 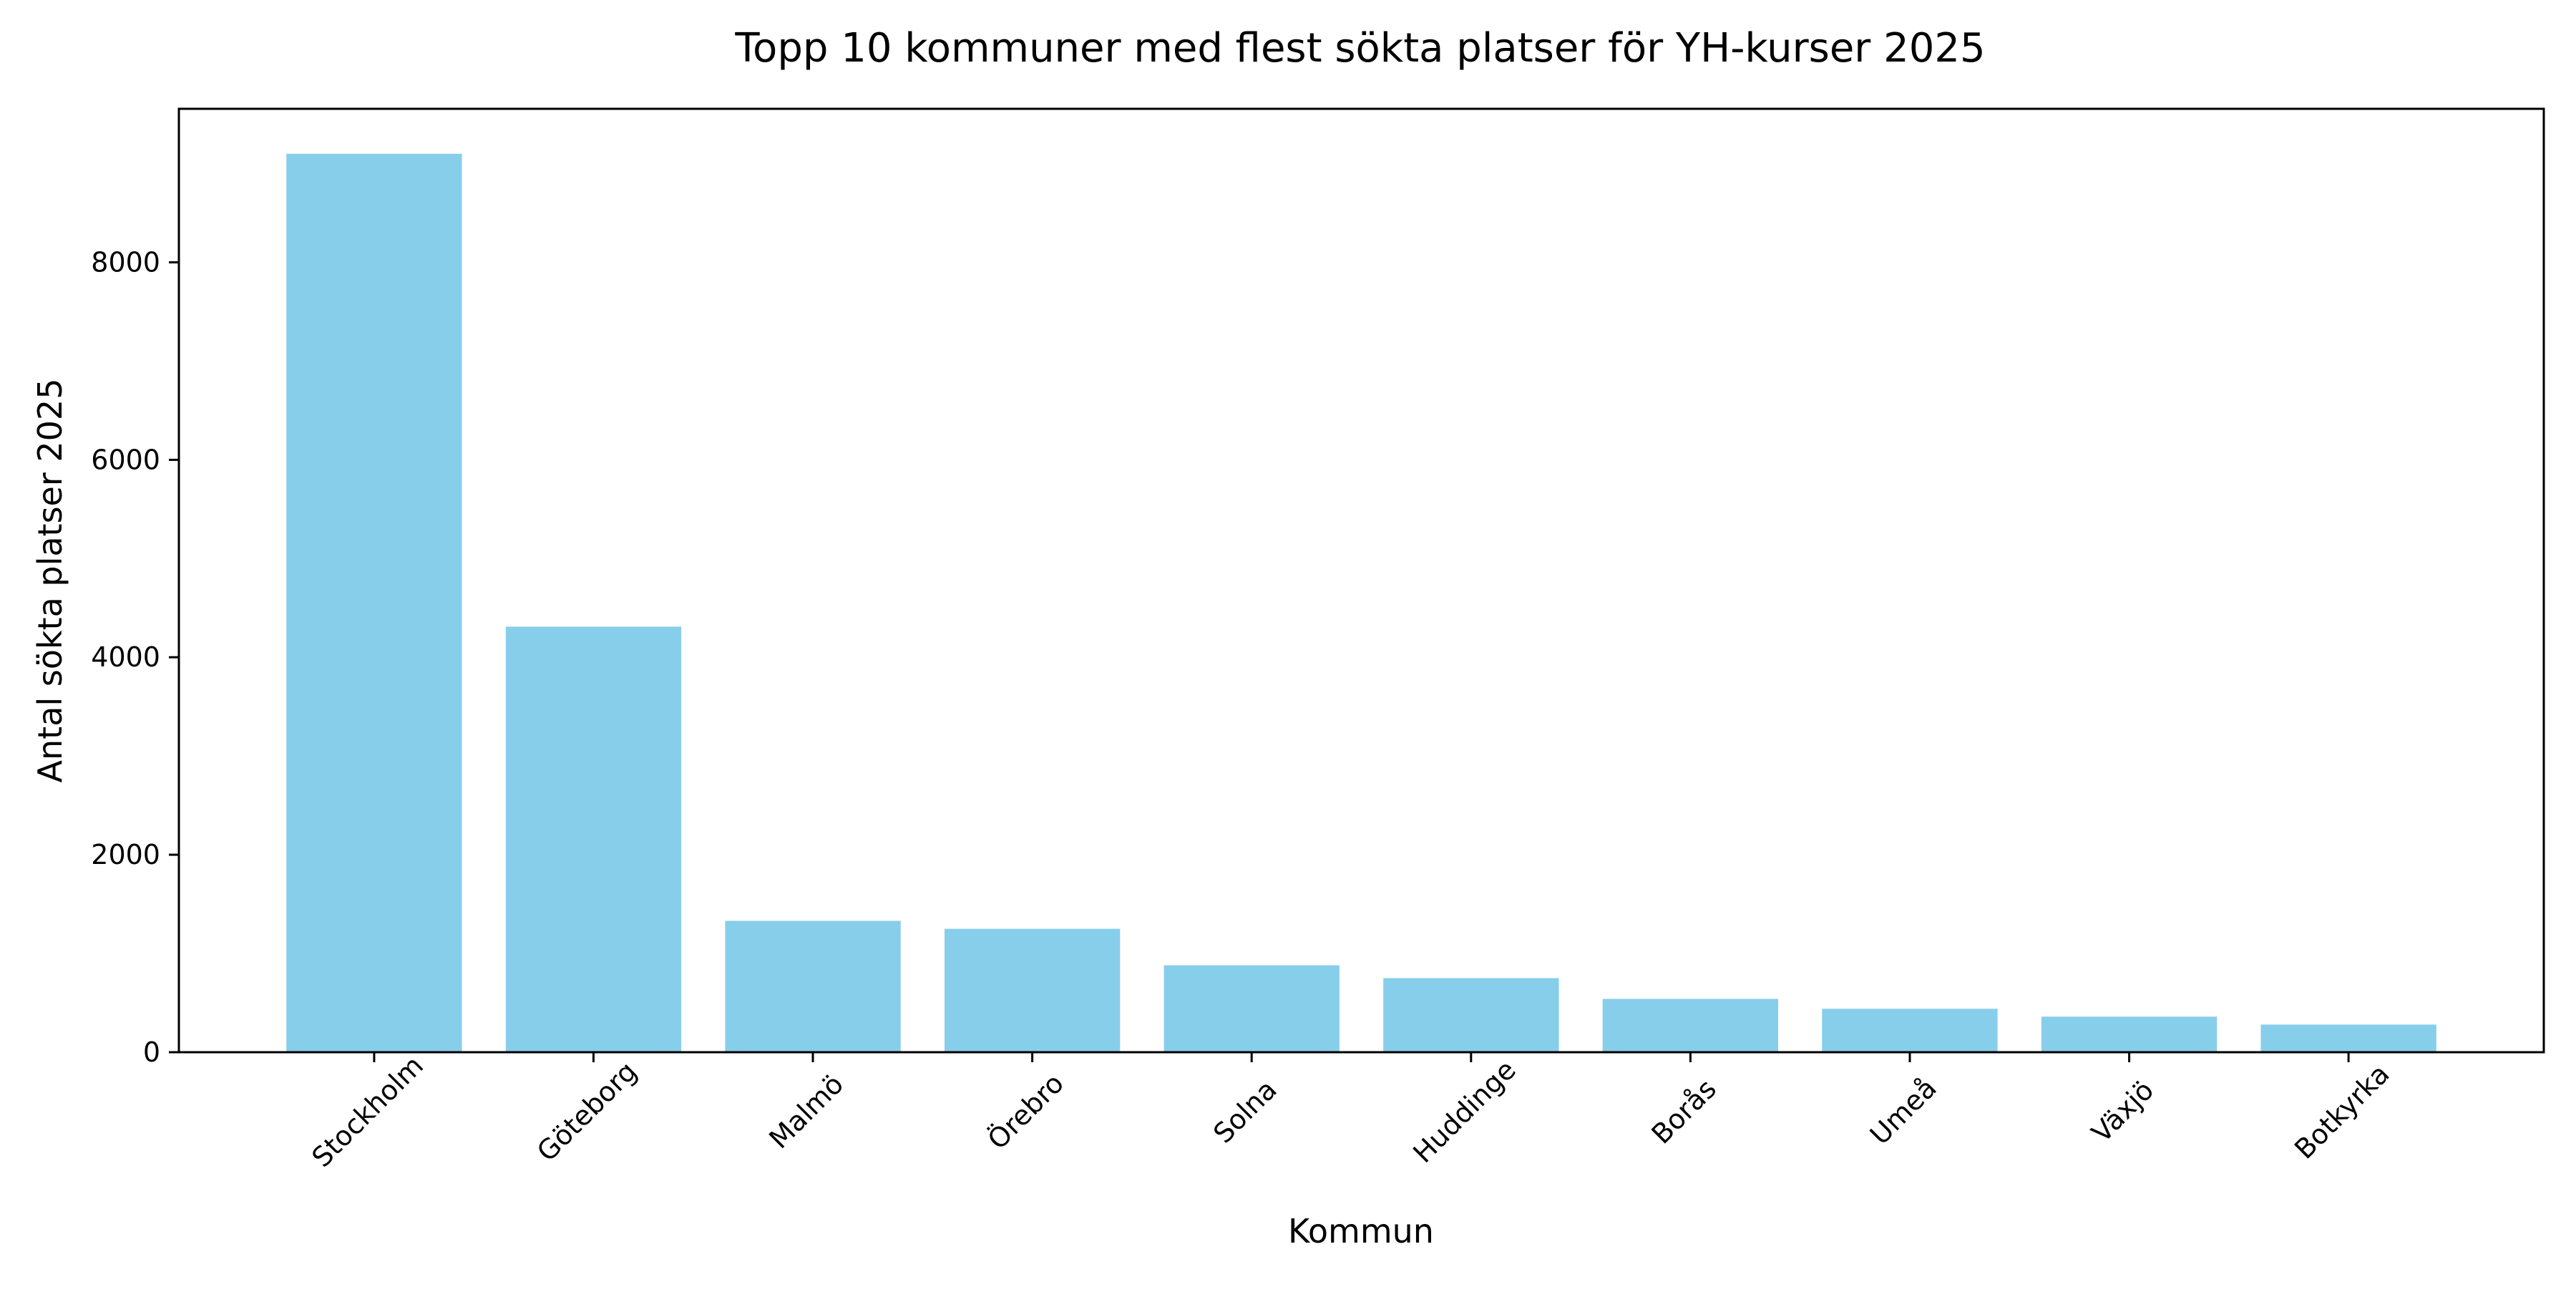 What do you see at coordinates (367, 1112) in the screenshot?
I see `x-tick-label: Stockholm` at bounding box center [367, 1112].